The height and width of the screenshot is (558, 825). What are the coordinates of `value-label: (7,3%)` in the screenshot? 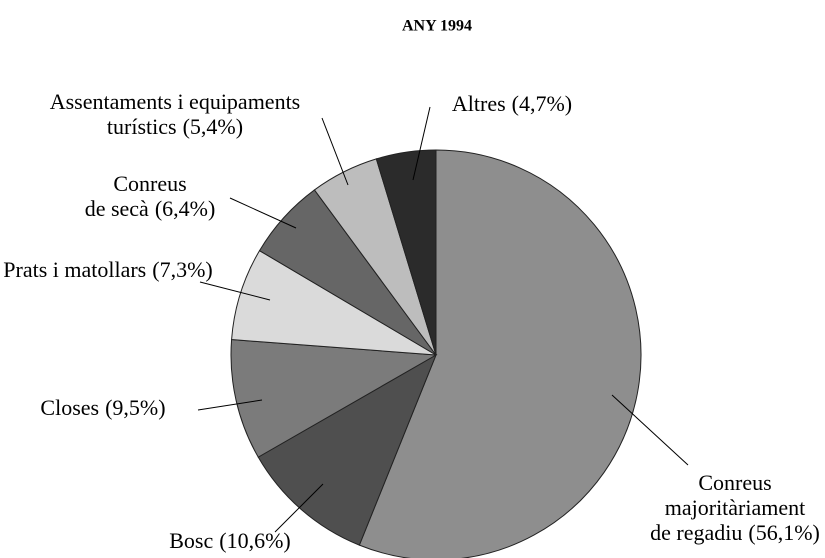 It's located at (182, 269).